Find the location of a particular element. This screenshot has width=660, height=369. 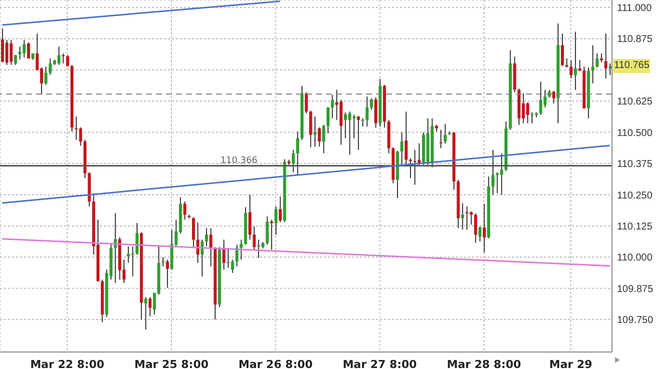

x-tick-label: Mar 29 is located at coordinates (570, 363).